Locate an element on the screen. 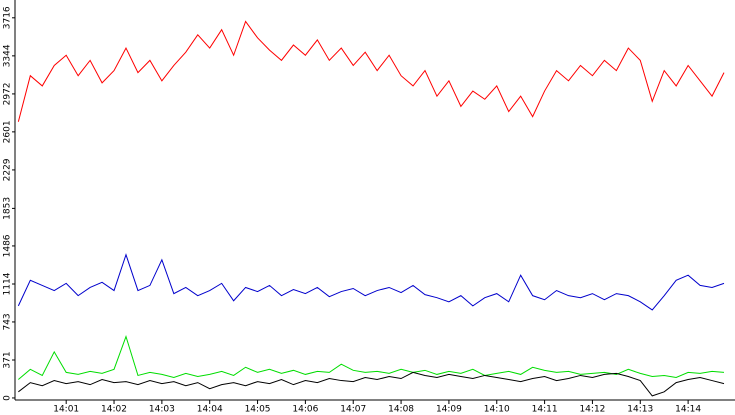  y-tick-label: 2229 is located at coordinates (8, 169).